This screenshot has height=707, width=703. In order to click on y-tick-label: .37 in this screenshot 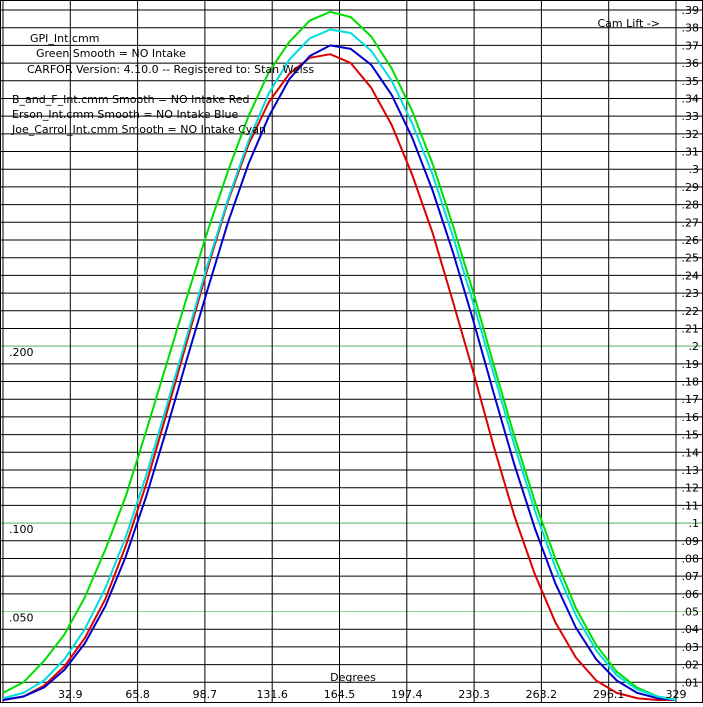, I will do `click(691, 45)`.